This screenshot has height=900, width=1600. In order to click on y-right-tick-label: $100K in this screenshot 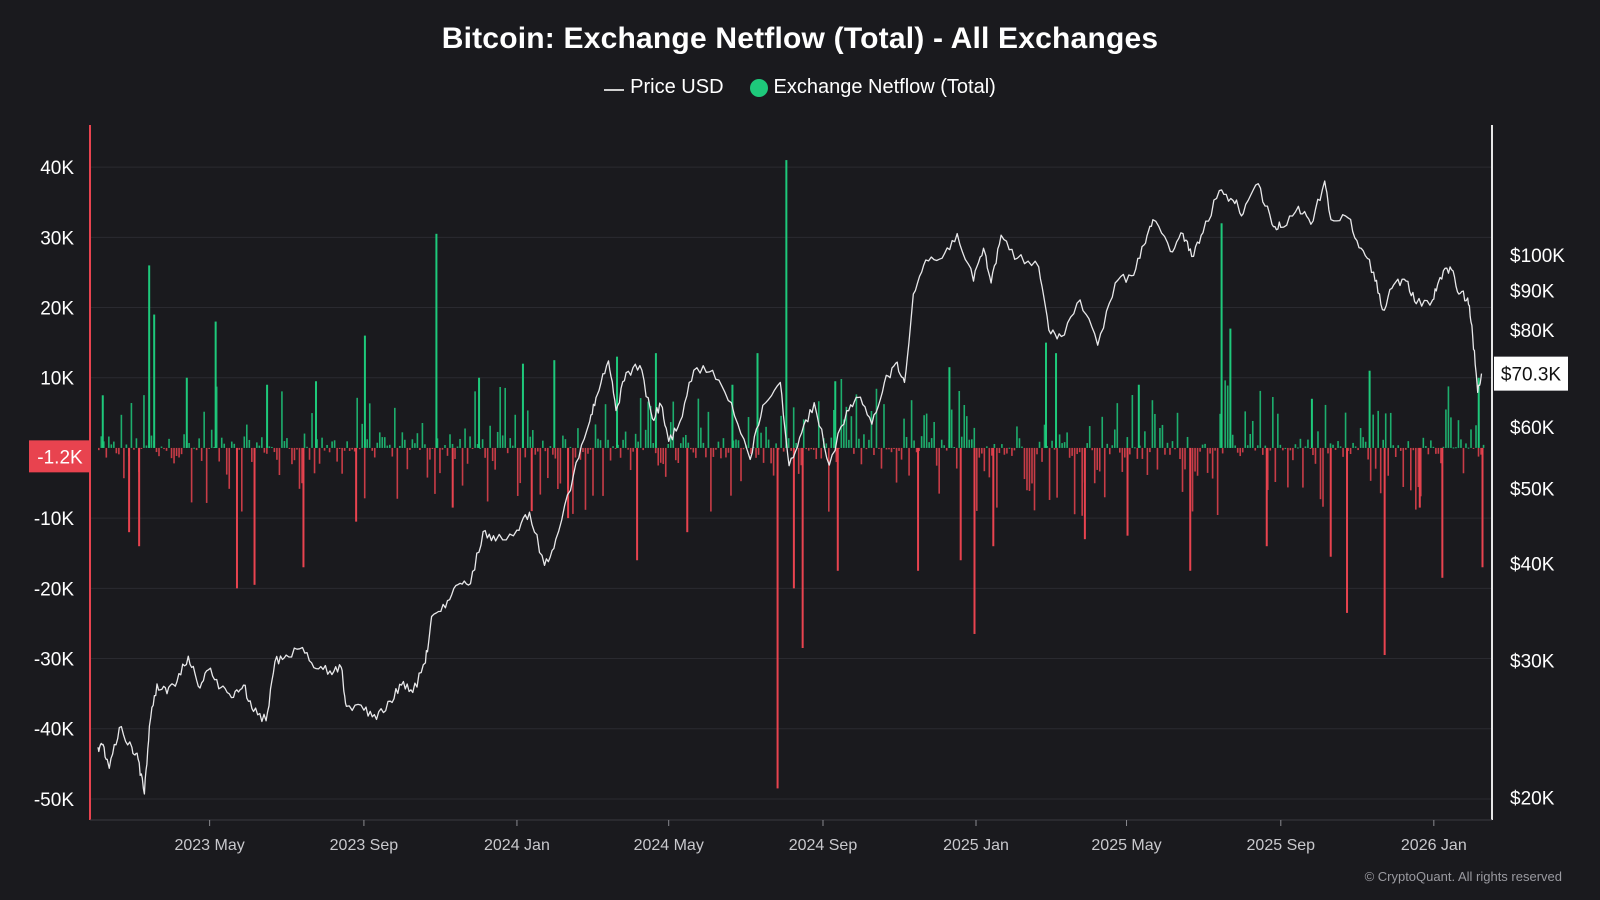, I will do `click(1537, 256)`.